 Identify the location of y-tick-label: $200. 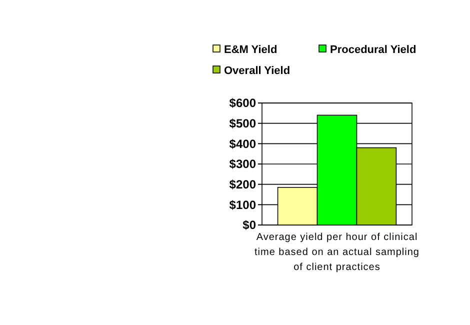
(242, 185).